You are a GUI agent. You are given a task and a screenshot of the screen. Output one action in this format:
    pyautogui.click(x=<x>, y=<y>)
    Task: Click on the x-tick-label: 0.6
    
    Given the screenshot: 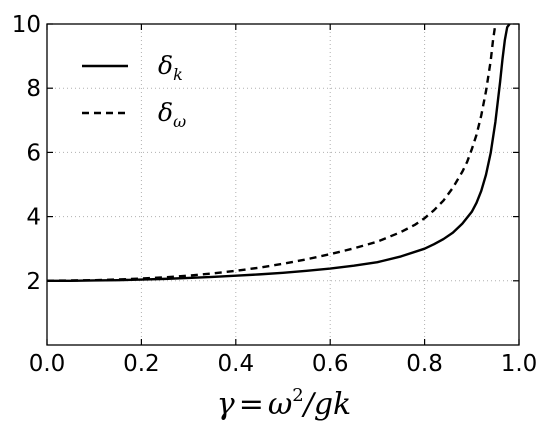 What is the action you would take?
    pyautogui.click(x=330, y=364)
    